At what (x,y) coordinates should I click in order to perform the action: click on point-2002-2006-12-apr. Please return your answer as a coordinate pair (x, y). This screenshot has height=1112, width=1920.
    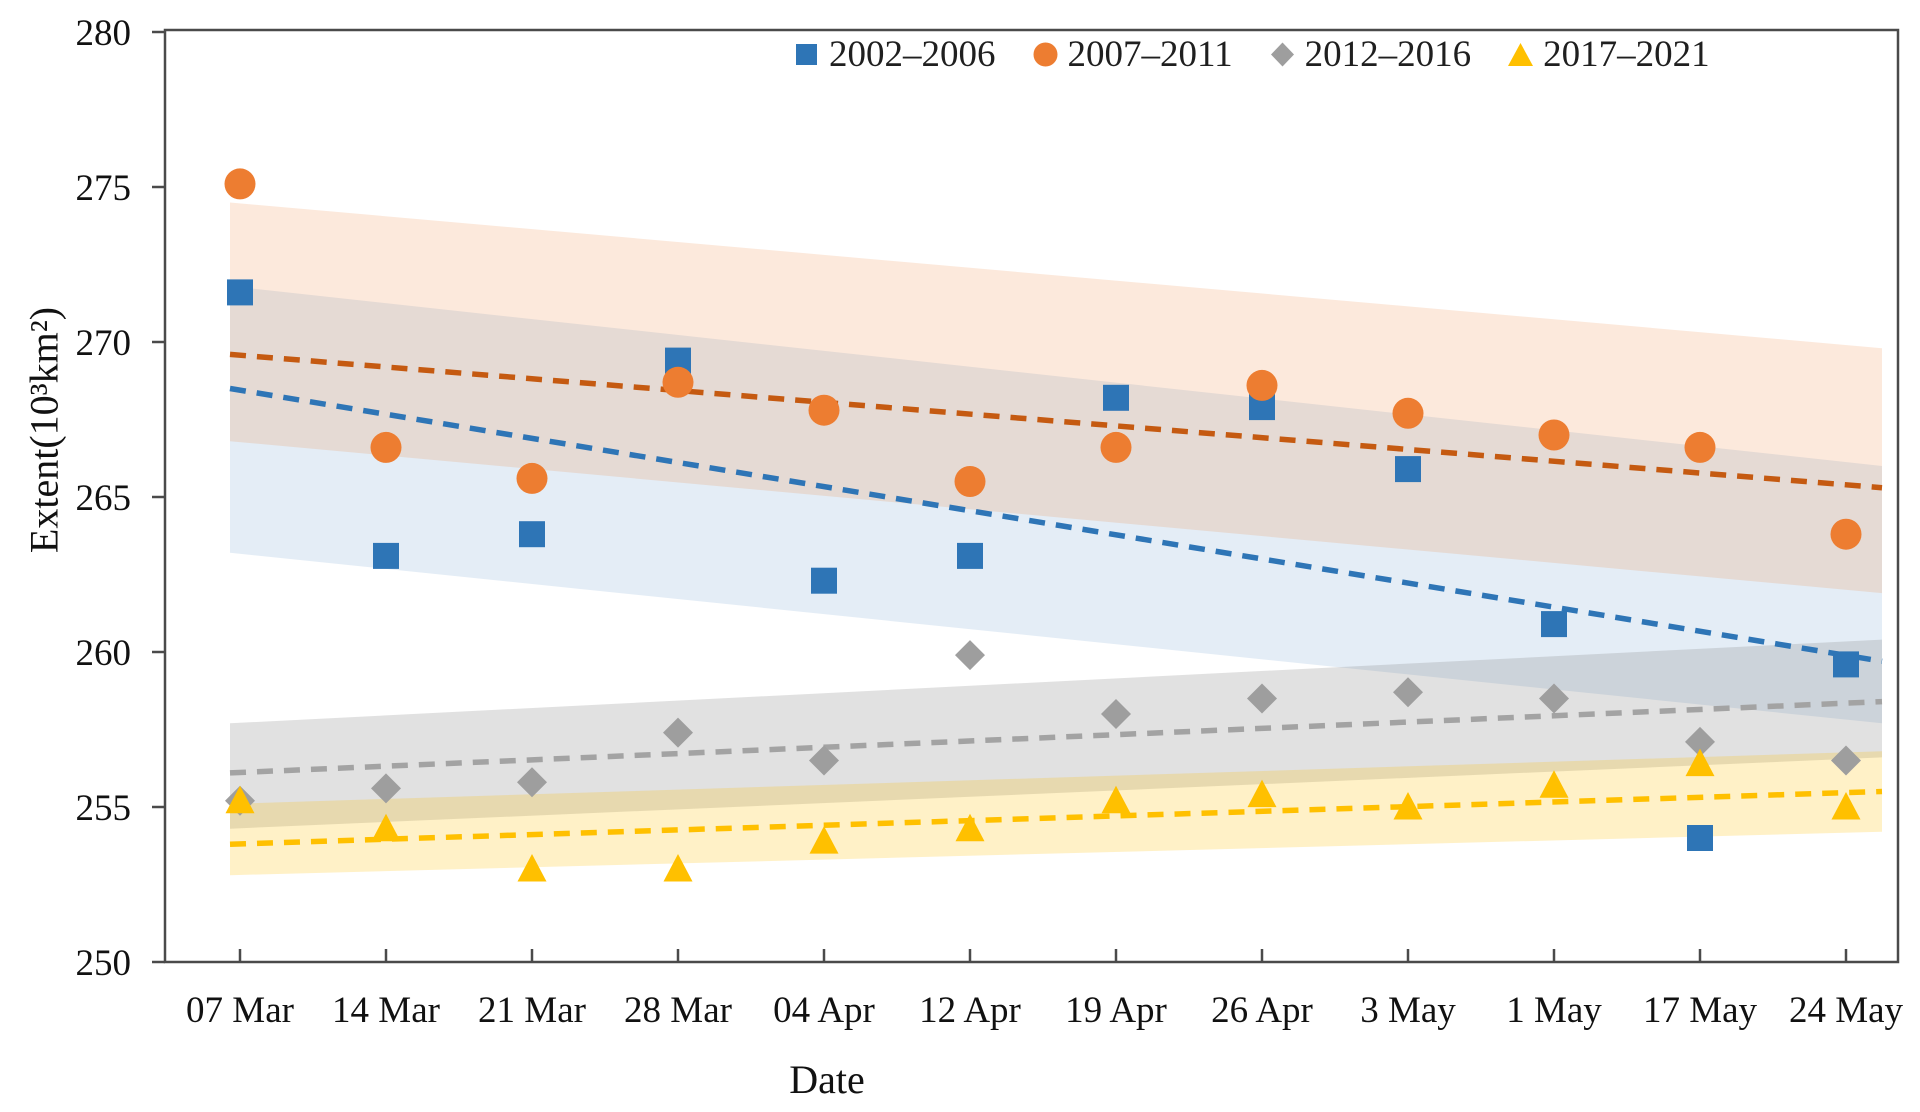
    Looking at the image, I should click on (970, 555).